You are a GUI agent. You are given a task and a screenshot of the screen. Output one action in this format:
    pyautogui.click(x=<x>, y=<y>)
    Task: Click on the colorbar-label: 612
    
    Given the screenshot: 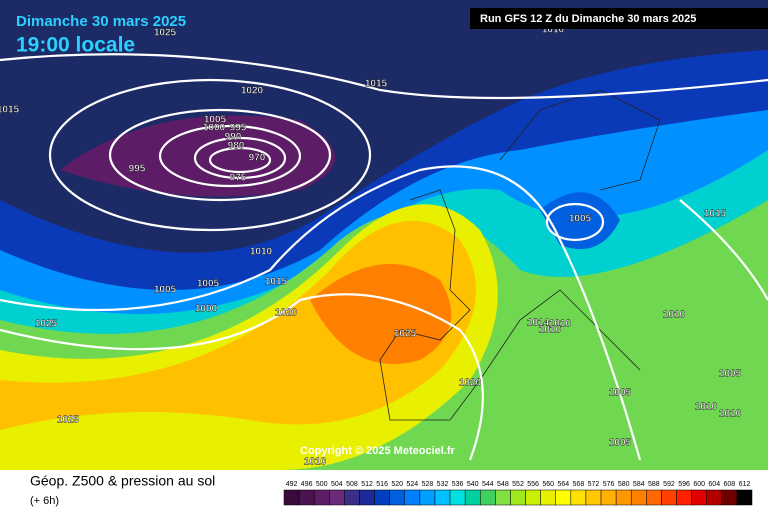 What is the action you would take?
    pyautogui.click(x=745, y=484)
    